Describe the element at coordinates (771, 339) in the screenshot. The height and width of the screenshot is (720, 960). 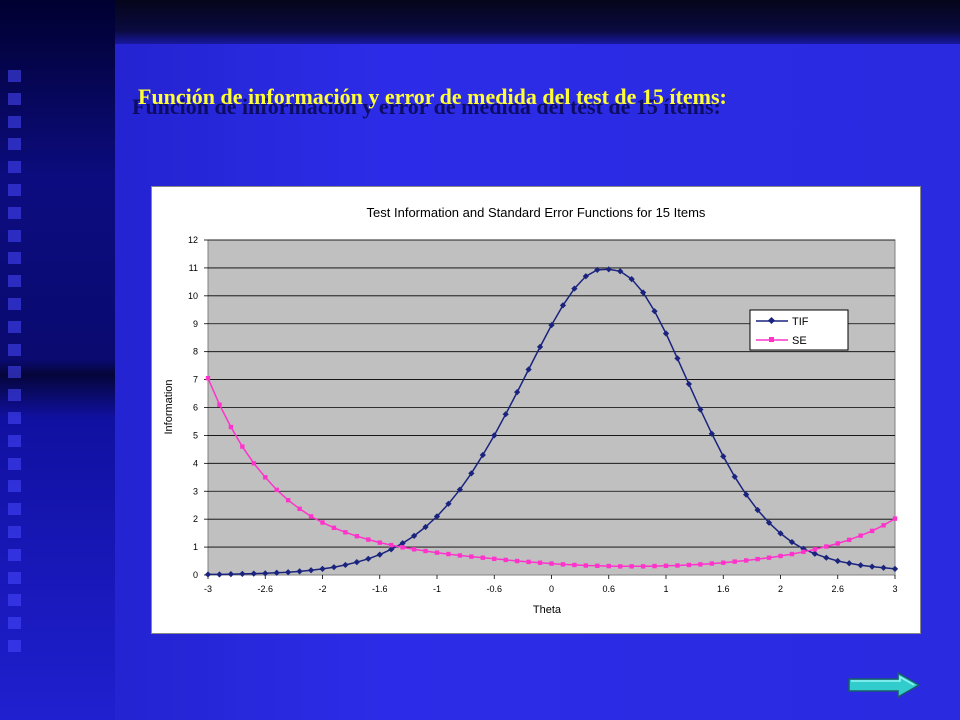
I see `legend-se-marker` at that location.